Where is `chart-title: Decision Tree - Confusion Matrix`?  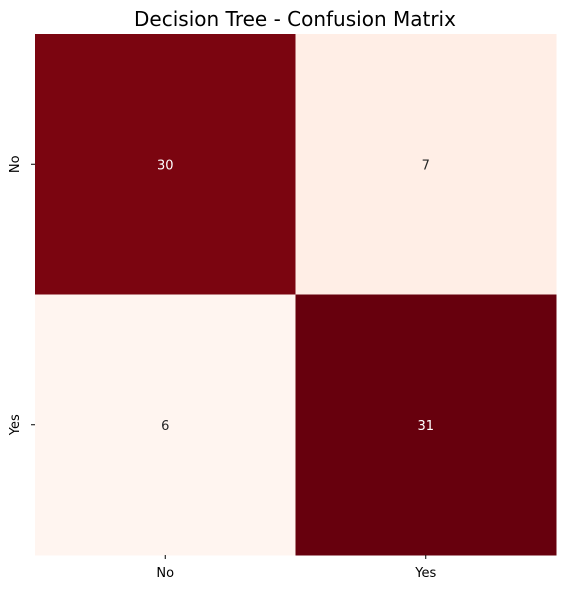 chart-title: Decision Tree - Confusion Matrix is located at coordinates (295, 19).